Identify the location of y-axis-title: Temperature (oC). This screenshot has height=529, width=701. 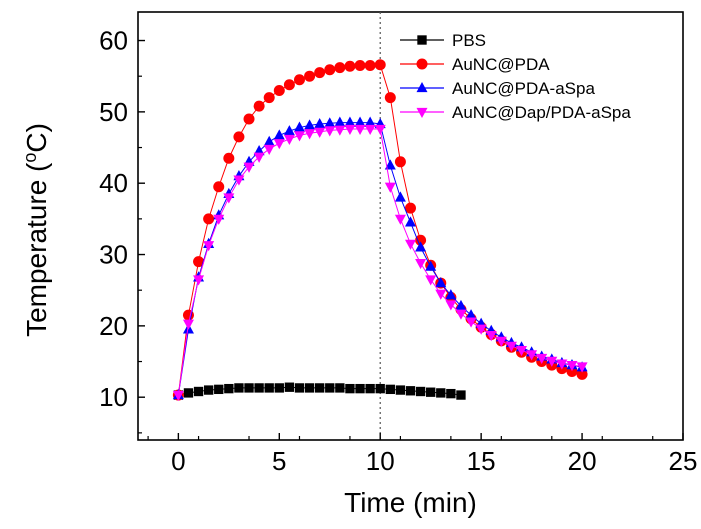
(36, 230).